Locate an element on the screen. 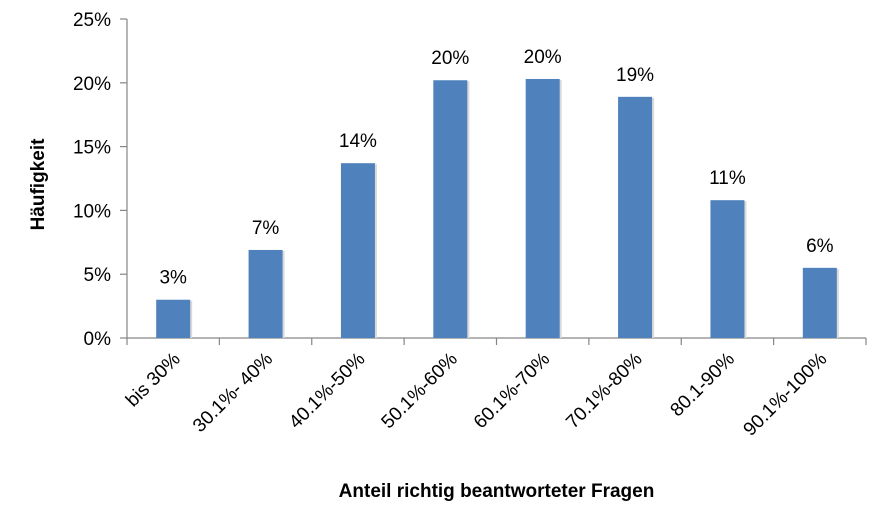 Image resolution: width=889 pixels, height=528 pixels. data-label: 14% is located at coordinates (358, 141).